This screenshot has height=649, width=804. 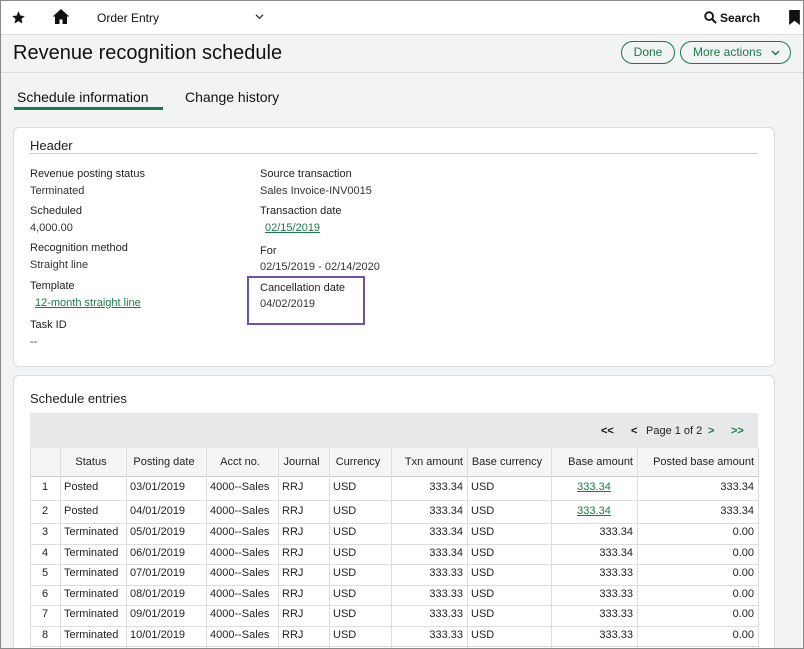 What do you see at coordinates (259, 16) in the screenshot?
I see `module-dropdown-chevron` at bounding box center [259, 16].